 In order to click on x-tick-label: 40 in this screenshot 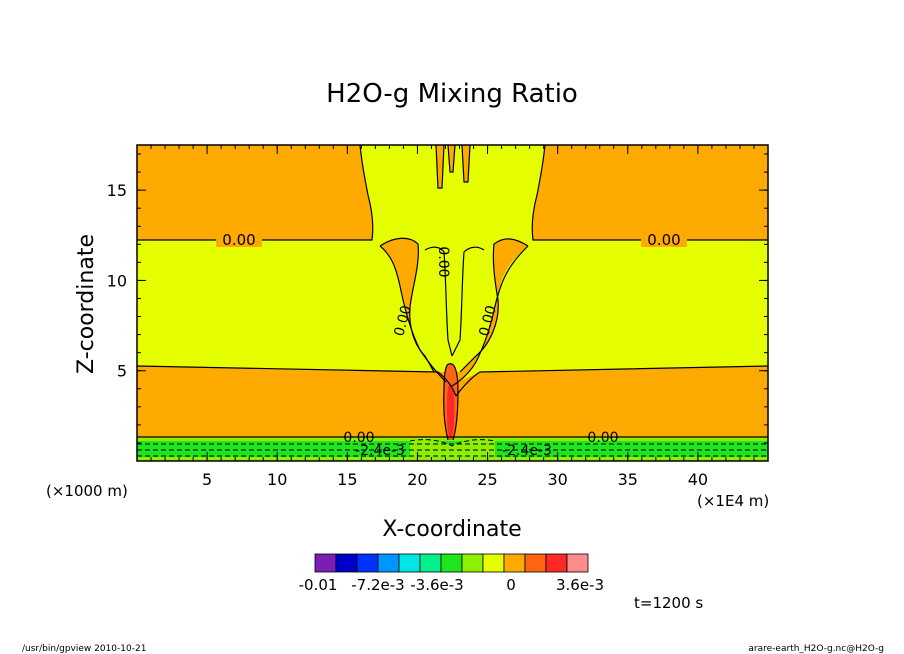, I will do `click(698, 479)`.